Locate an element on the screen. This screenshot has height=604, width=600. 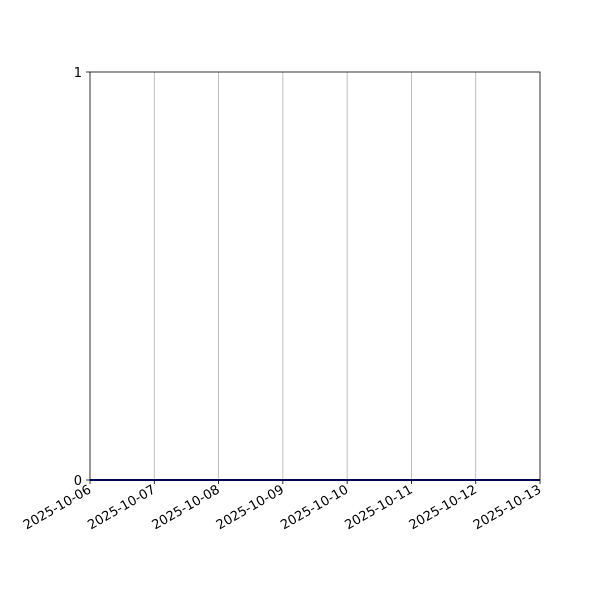
x-tick-label: 2025-10-08 is located at coordinates (186, 507).